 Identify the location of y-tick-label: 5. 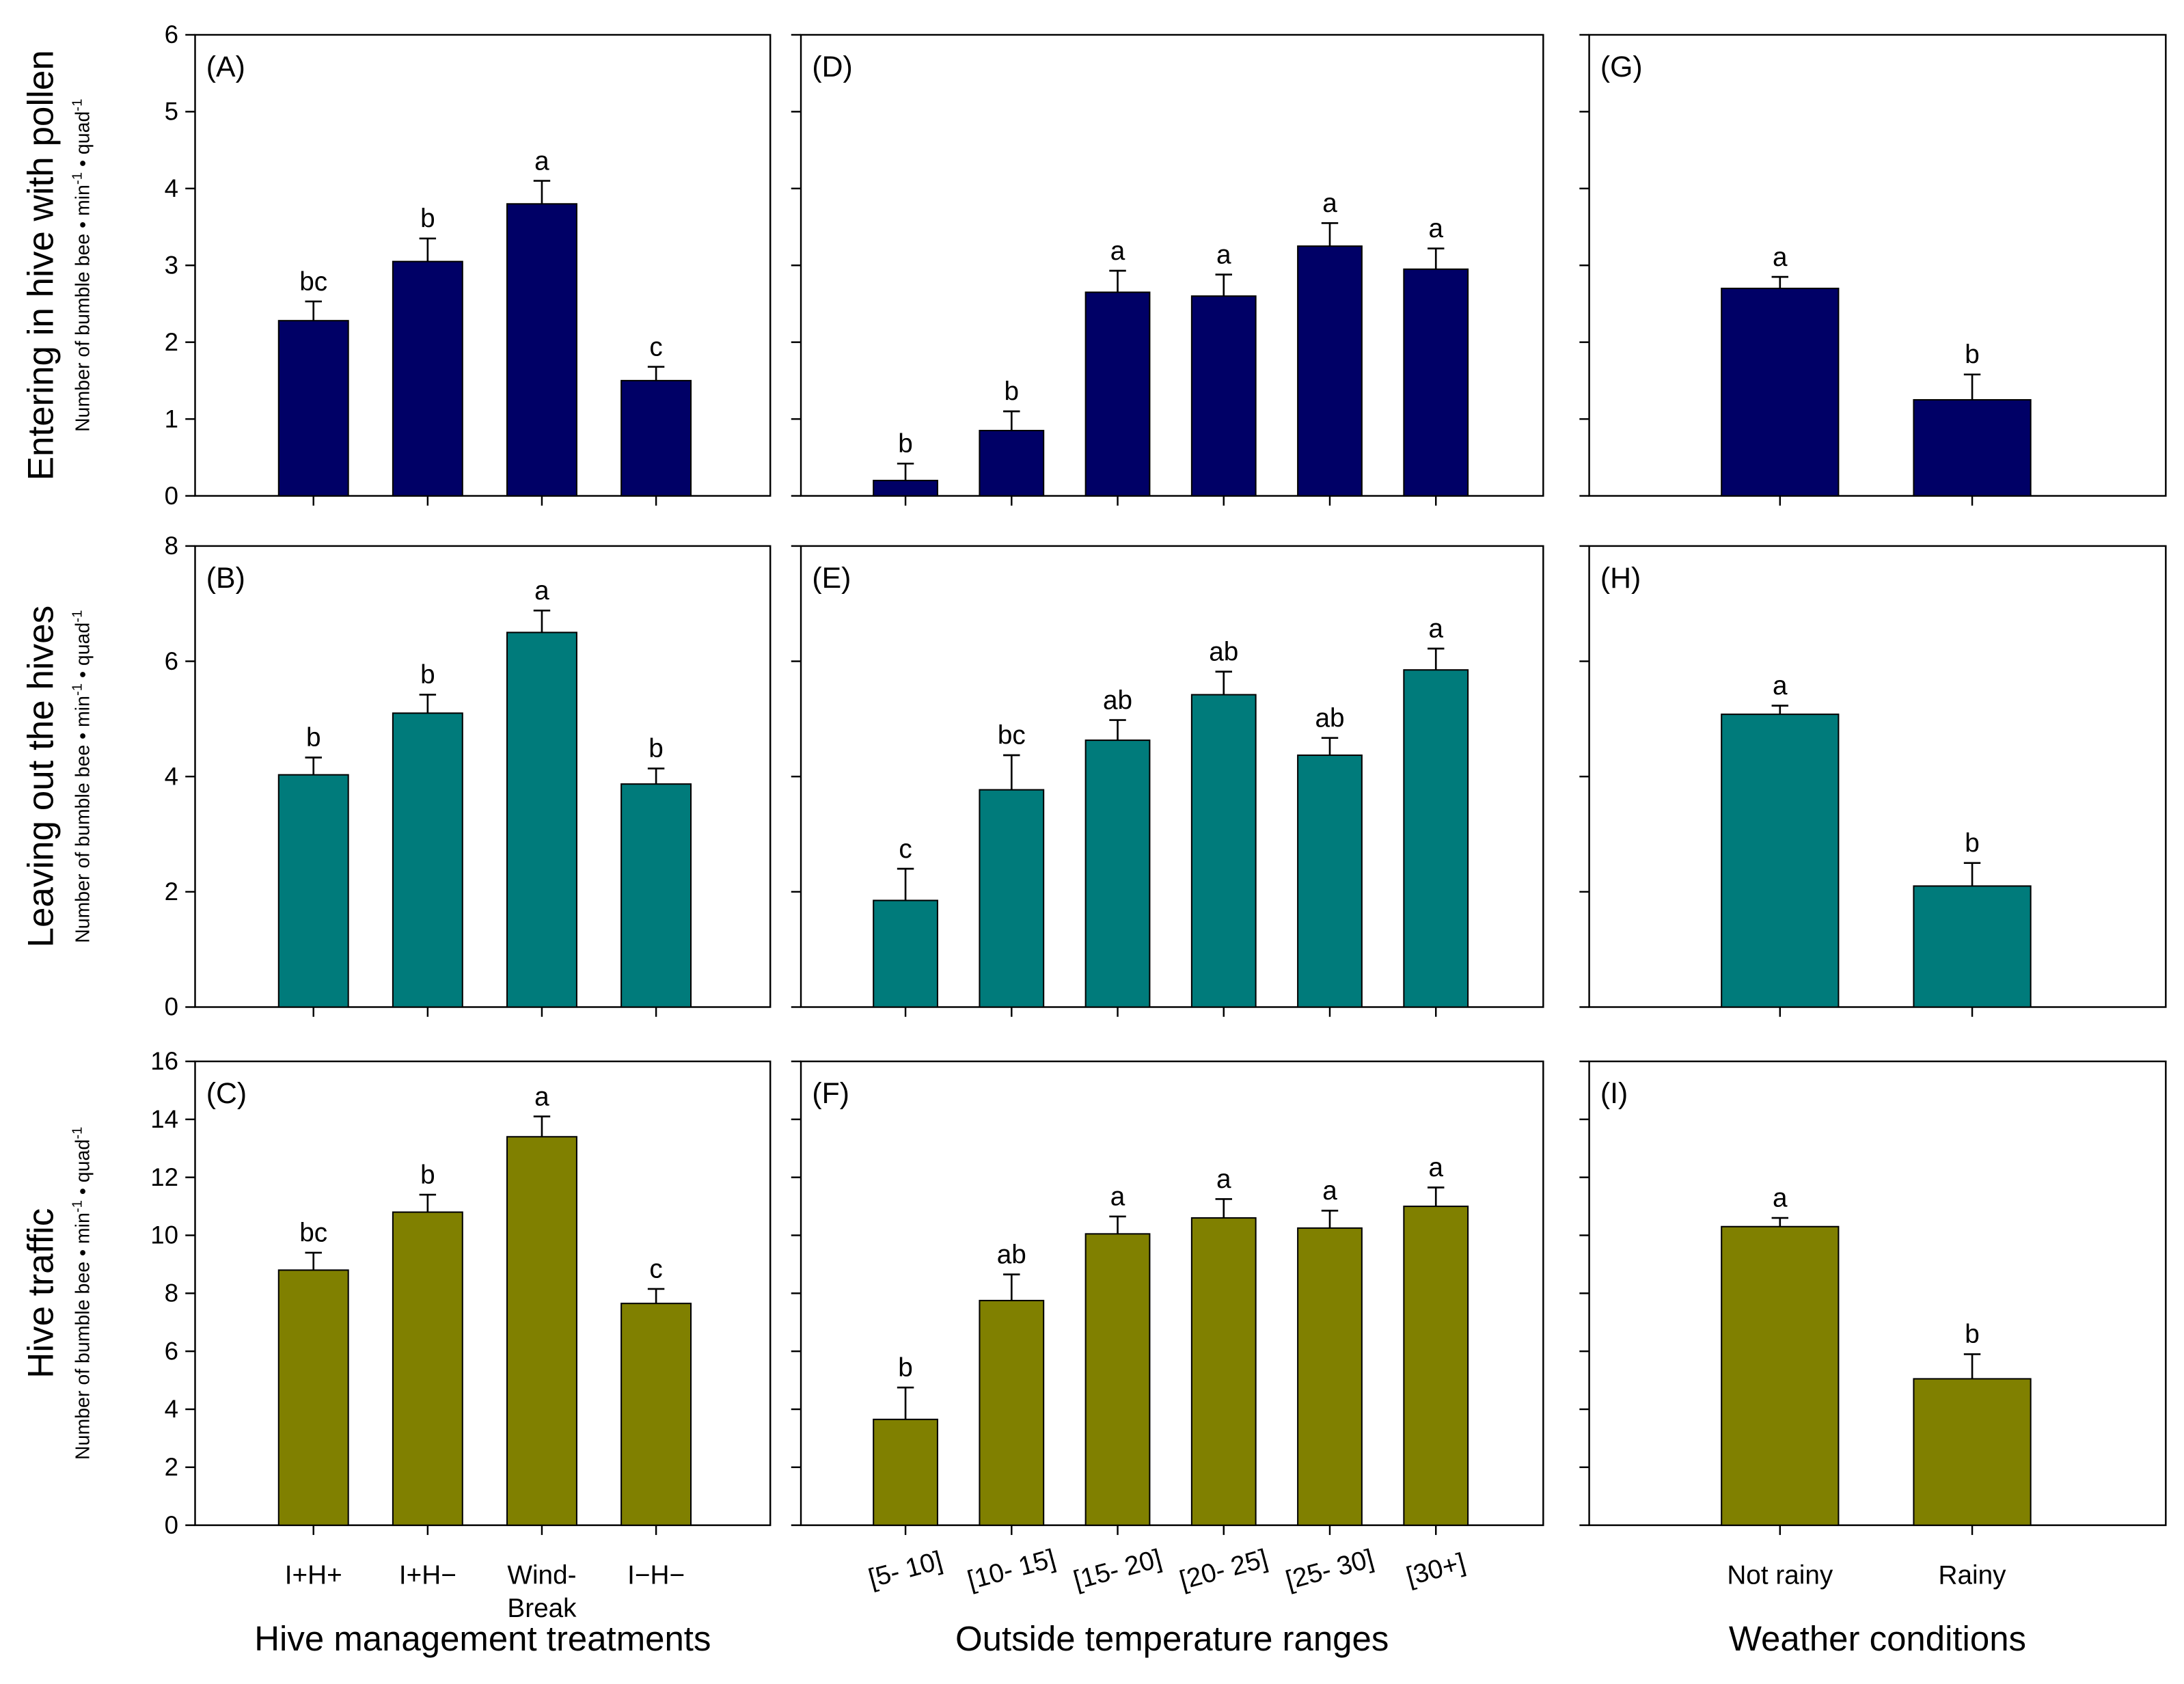
(171, 112).